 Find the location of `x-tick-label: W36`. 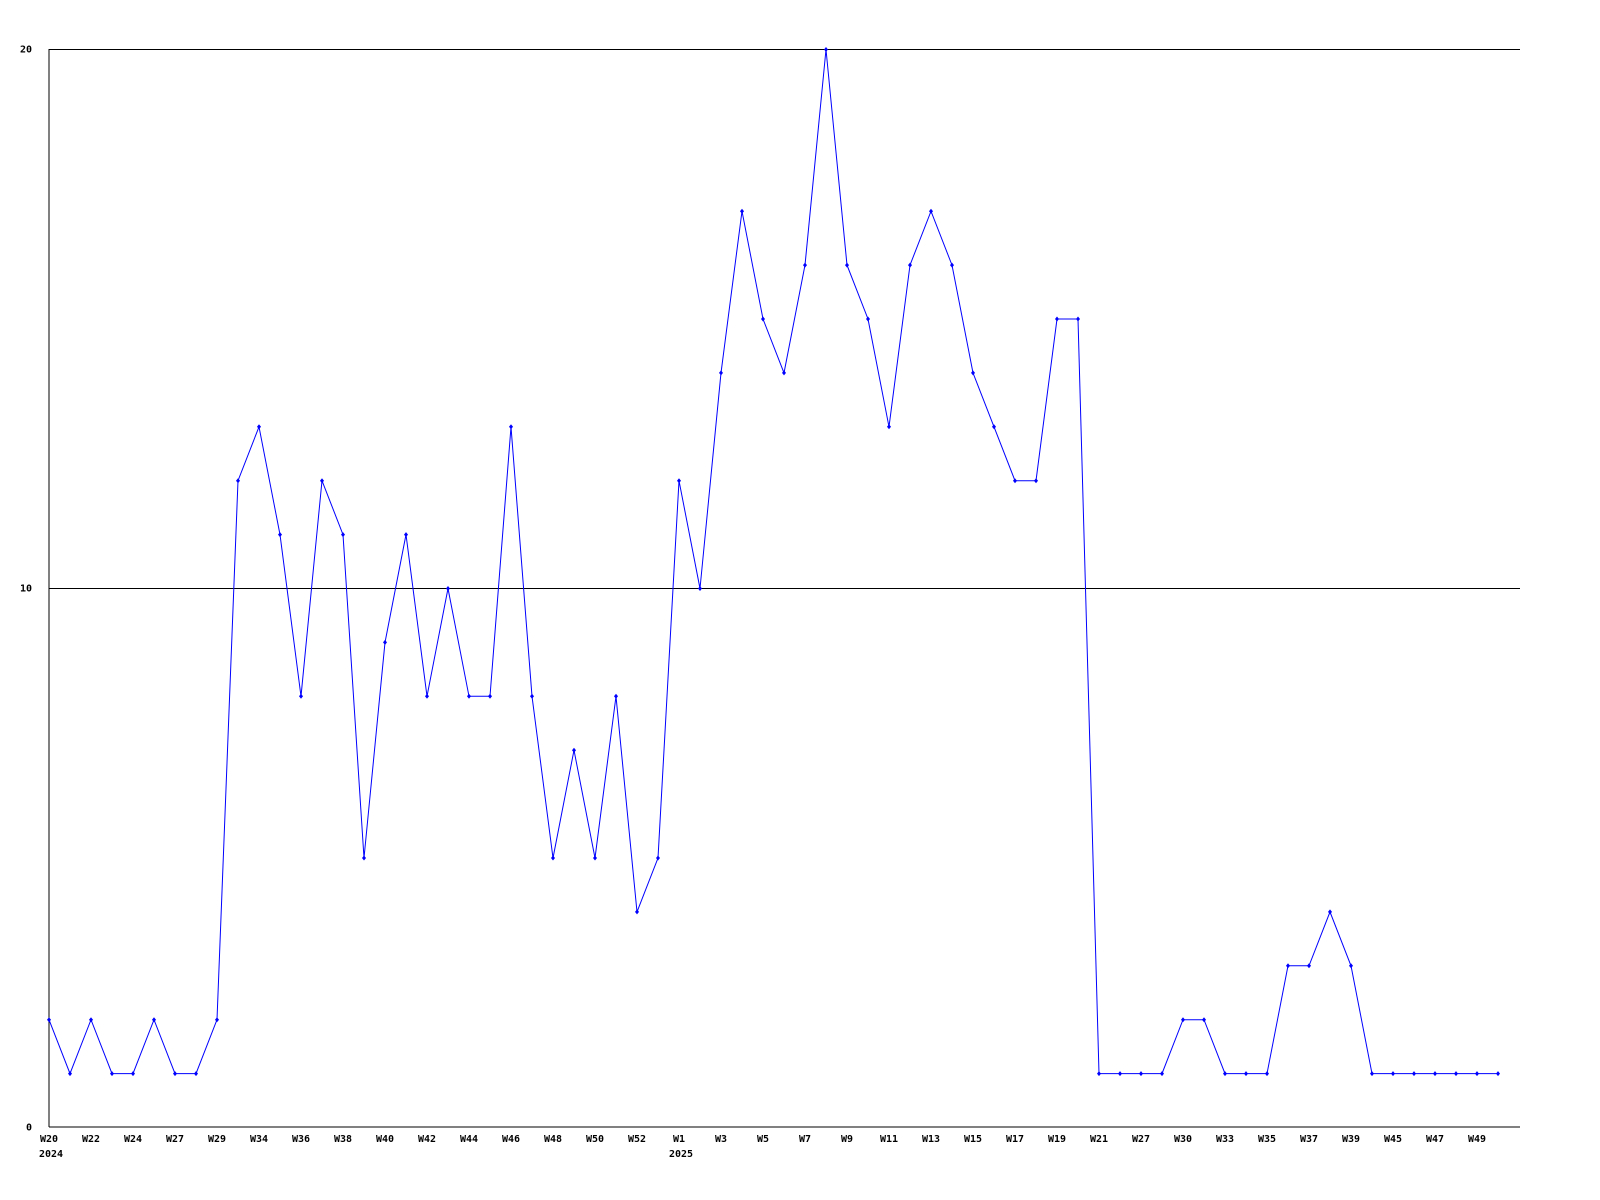

x-tick-label: W36 is located at coordinates (301, 1139).